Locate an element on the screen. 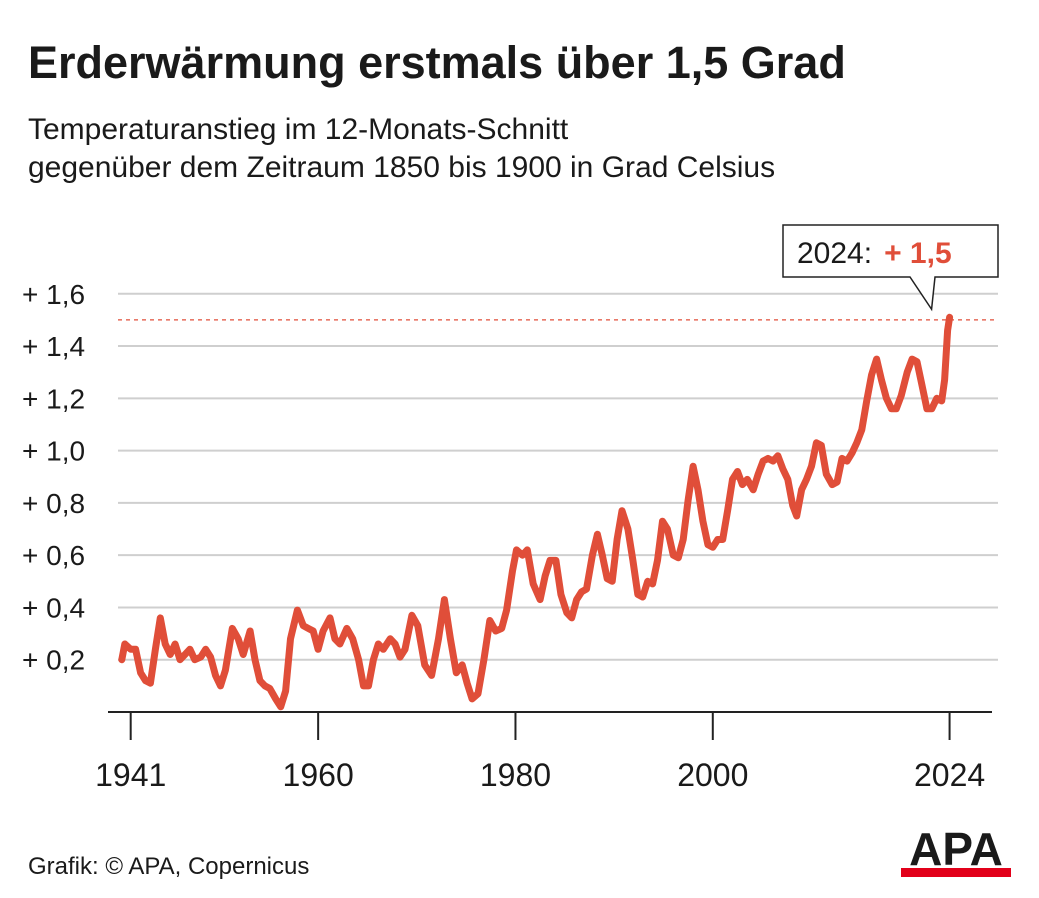 The width and height of the screenshot is (1039, 898). logo-bar is located at coordinates (956, 872).